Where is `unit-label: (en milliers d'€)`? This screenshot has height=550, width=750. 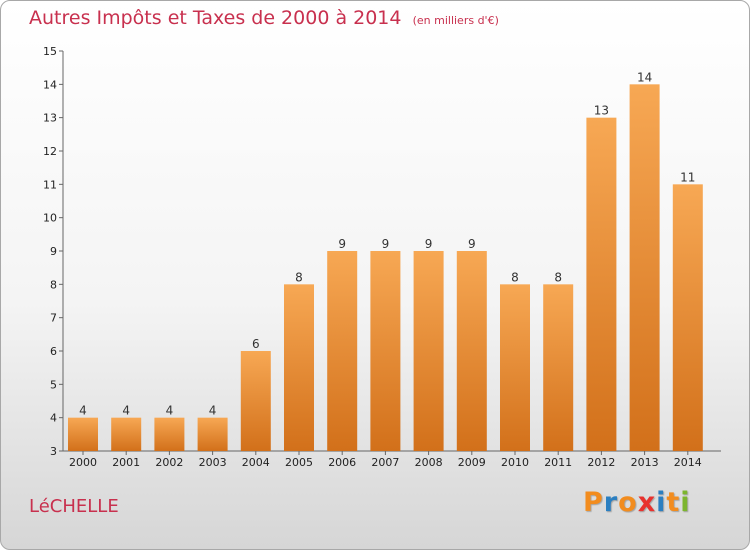
unit-label: (en milliers d'€) is located at coordinates (455, 20).